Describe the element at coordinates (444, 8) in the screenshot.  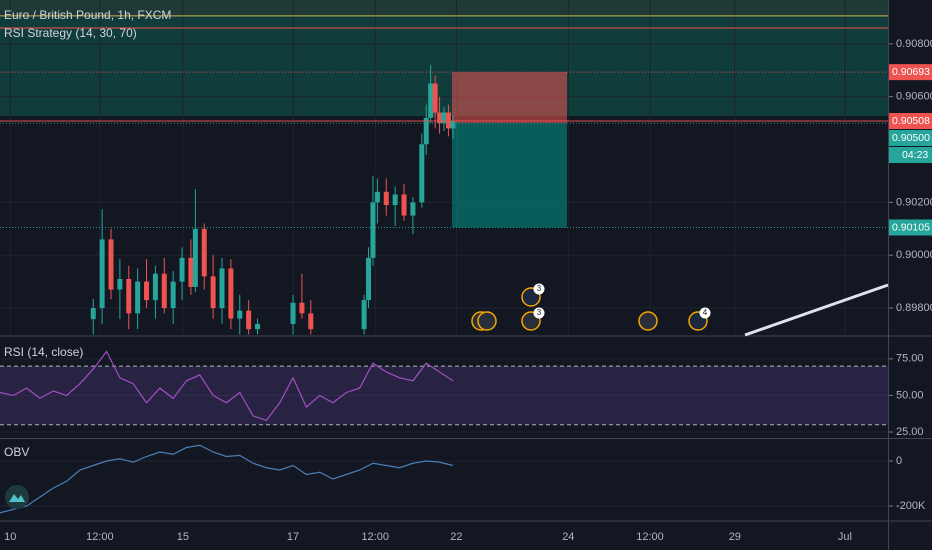
I see `strategy-band` at that location.